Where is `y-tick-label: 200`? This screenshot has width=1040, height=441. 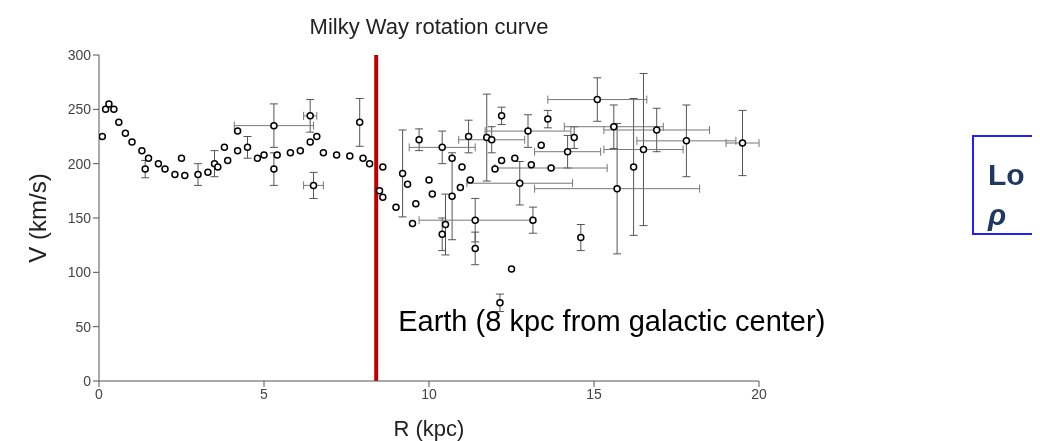
y-tick-label: 200 is located at coordinates (79, 163).